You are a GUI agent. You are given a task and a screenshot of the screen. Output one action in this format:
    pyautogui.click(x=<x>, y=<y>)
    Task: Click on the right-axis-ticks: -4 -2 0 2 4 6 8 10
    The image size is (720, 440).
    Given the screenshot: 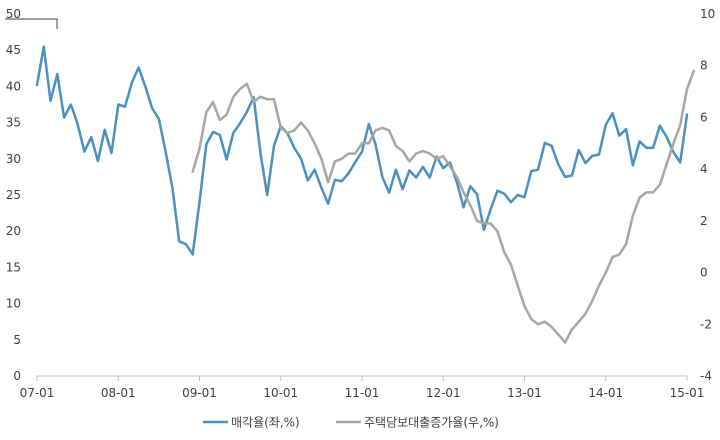 What is the action you would take?
    pyautogui.click(x=707, y=195)
    